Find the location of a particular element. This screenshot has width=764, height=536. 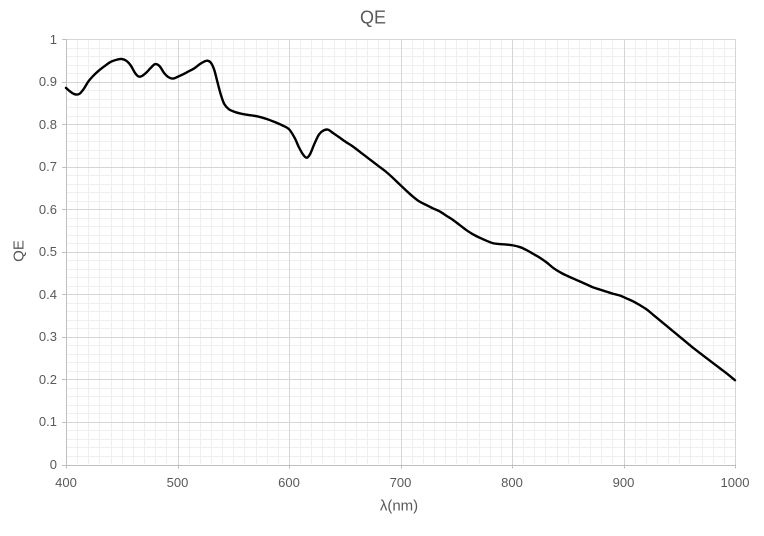

x-tick-label: 800 is located at coordinates (512, 482).